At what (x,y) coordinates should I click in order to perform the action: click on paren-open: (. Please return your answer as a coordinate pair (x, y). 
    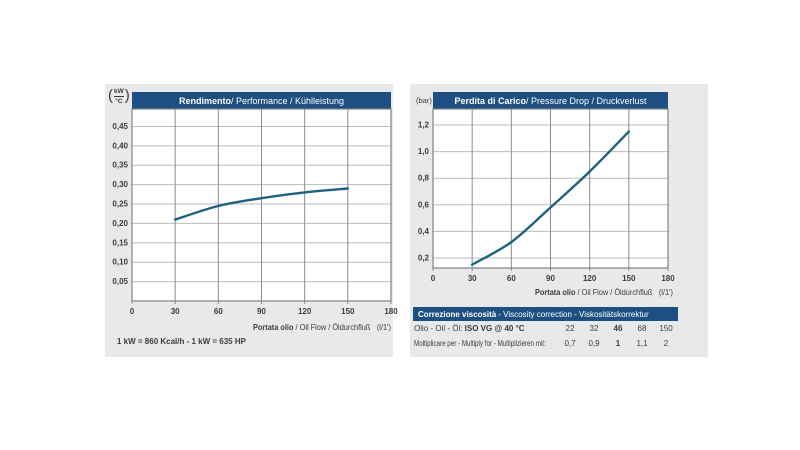
    Looking at the image, I should click on (110, 96).